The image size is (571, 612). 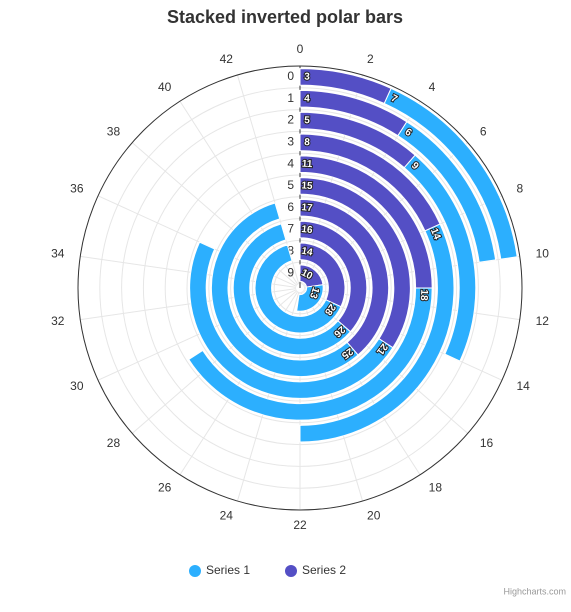 I want to click on data-label: 3, so click(x=307, y=77).